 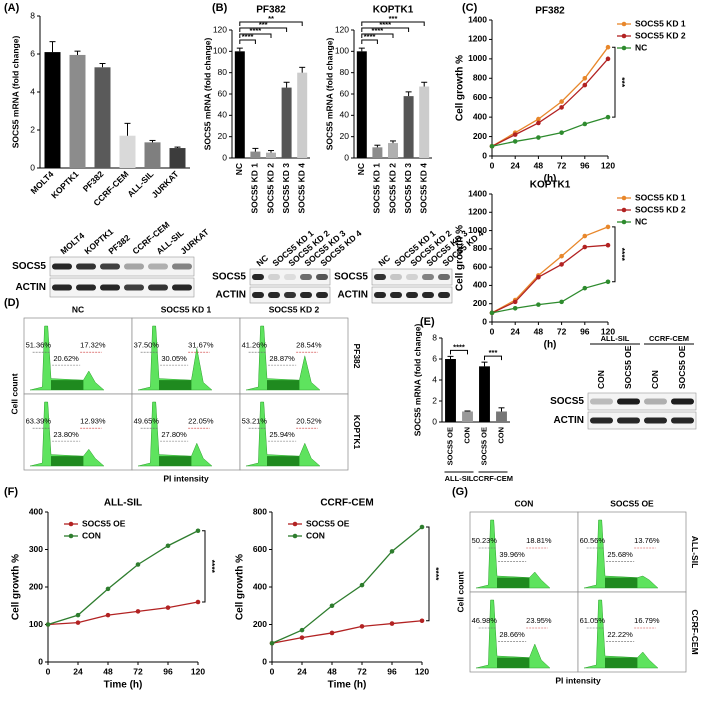 I want to click on y-tick-label: 4, so click(x=434, y=379).